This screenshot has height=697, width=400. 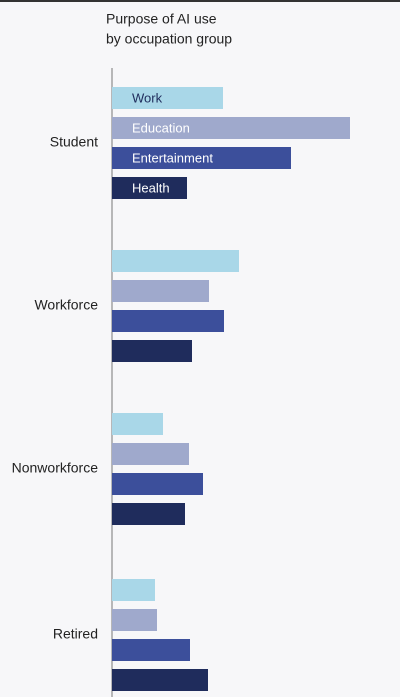 What do you see at coordinates (169, 39) in the screenshot?
I see `chart-subtitle: by occupation group` at bounding box center [169, 39].